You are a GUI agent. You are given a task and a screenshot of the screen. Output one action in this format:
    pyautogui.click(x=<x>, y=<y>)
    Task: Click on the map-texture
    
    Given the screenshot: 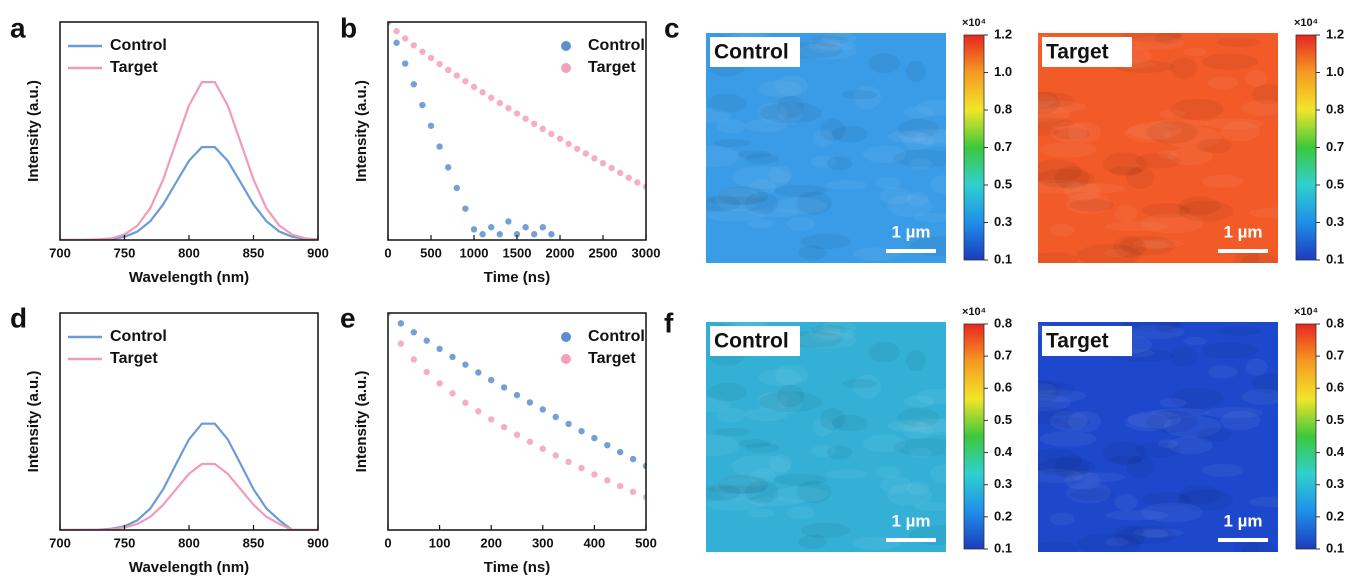 What is the action you would take?
    pyautogui.click(x=826, y=147)
    